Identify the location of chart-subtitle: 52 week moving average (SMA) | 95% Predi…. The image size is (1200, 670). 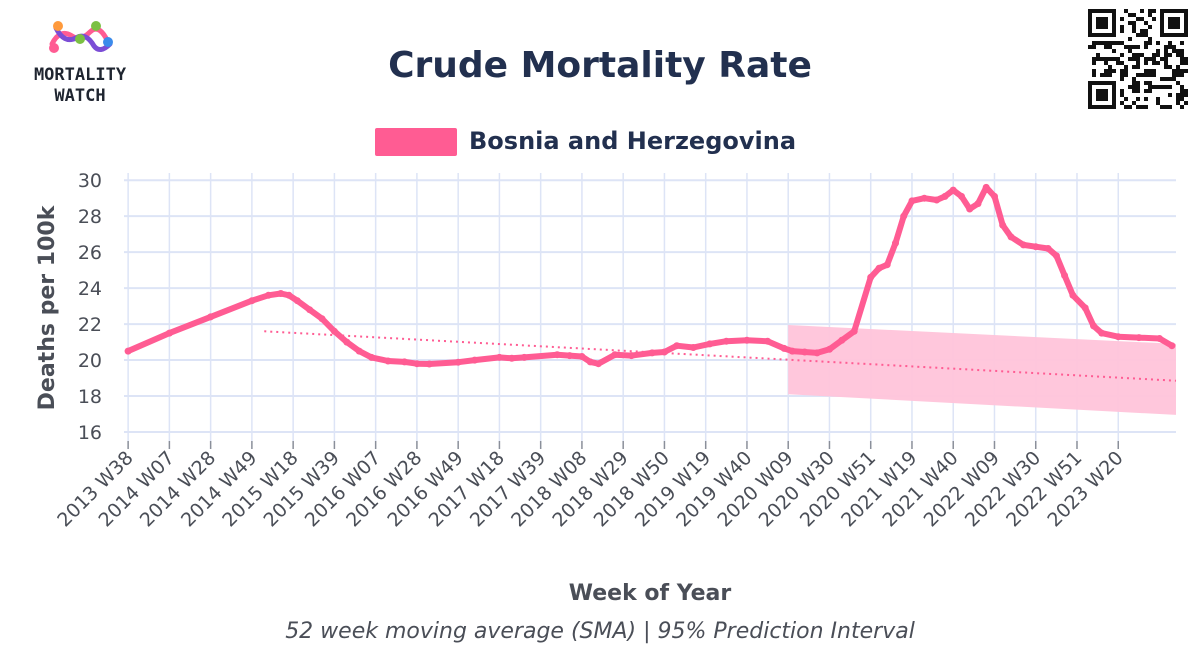
(600, 631).